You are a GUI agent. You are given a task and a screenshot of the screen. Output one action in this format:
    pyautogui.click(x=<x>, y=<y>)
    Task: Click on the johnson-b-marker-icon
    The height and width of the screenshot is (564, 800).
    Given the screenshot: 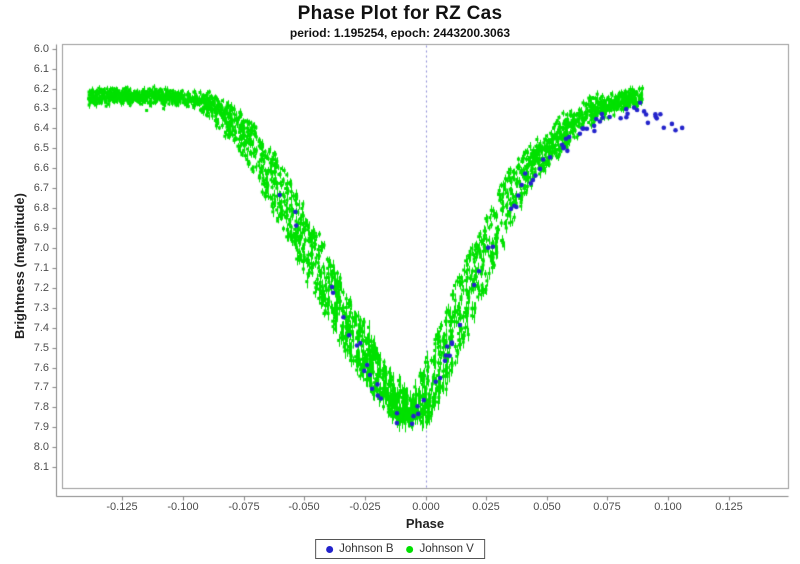 What is the action you would take?
    pyautogui.click(x=330, y=549)
    